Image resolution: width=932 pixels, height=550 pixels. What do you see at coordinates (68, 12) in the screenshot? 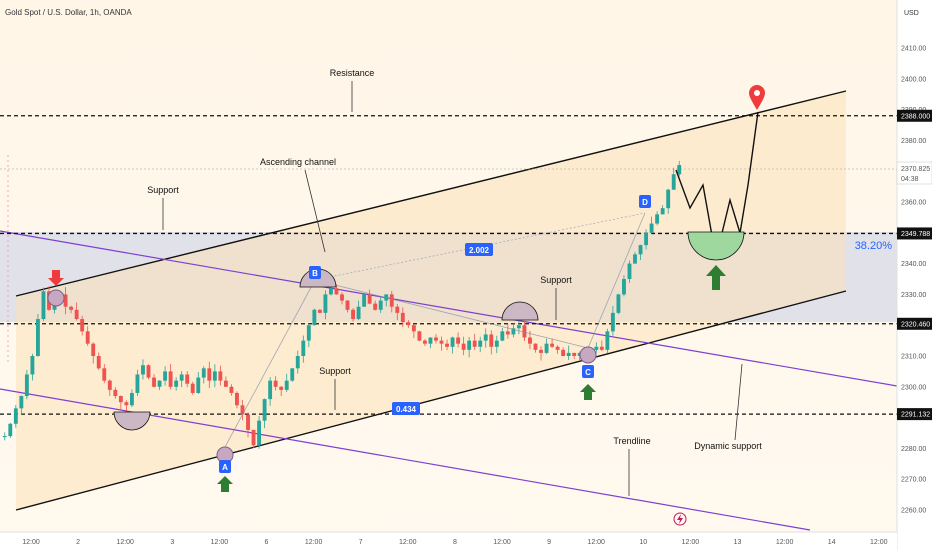
I see `symbol-title: Gold Spot / U.S. Dollar, 1h, OANDA` at bounding box center [68, 12].